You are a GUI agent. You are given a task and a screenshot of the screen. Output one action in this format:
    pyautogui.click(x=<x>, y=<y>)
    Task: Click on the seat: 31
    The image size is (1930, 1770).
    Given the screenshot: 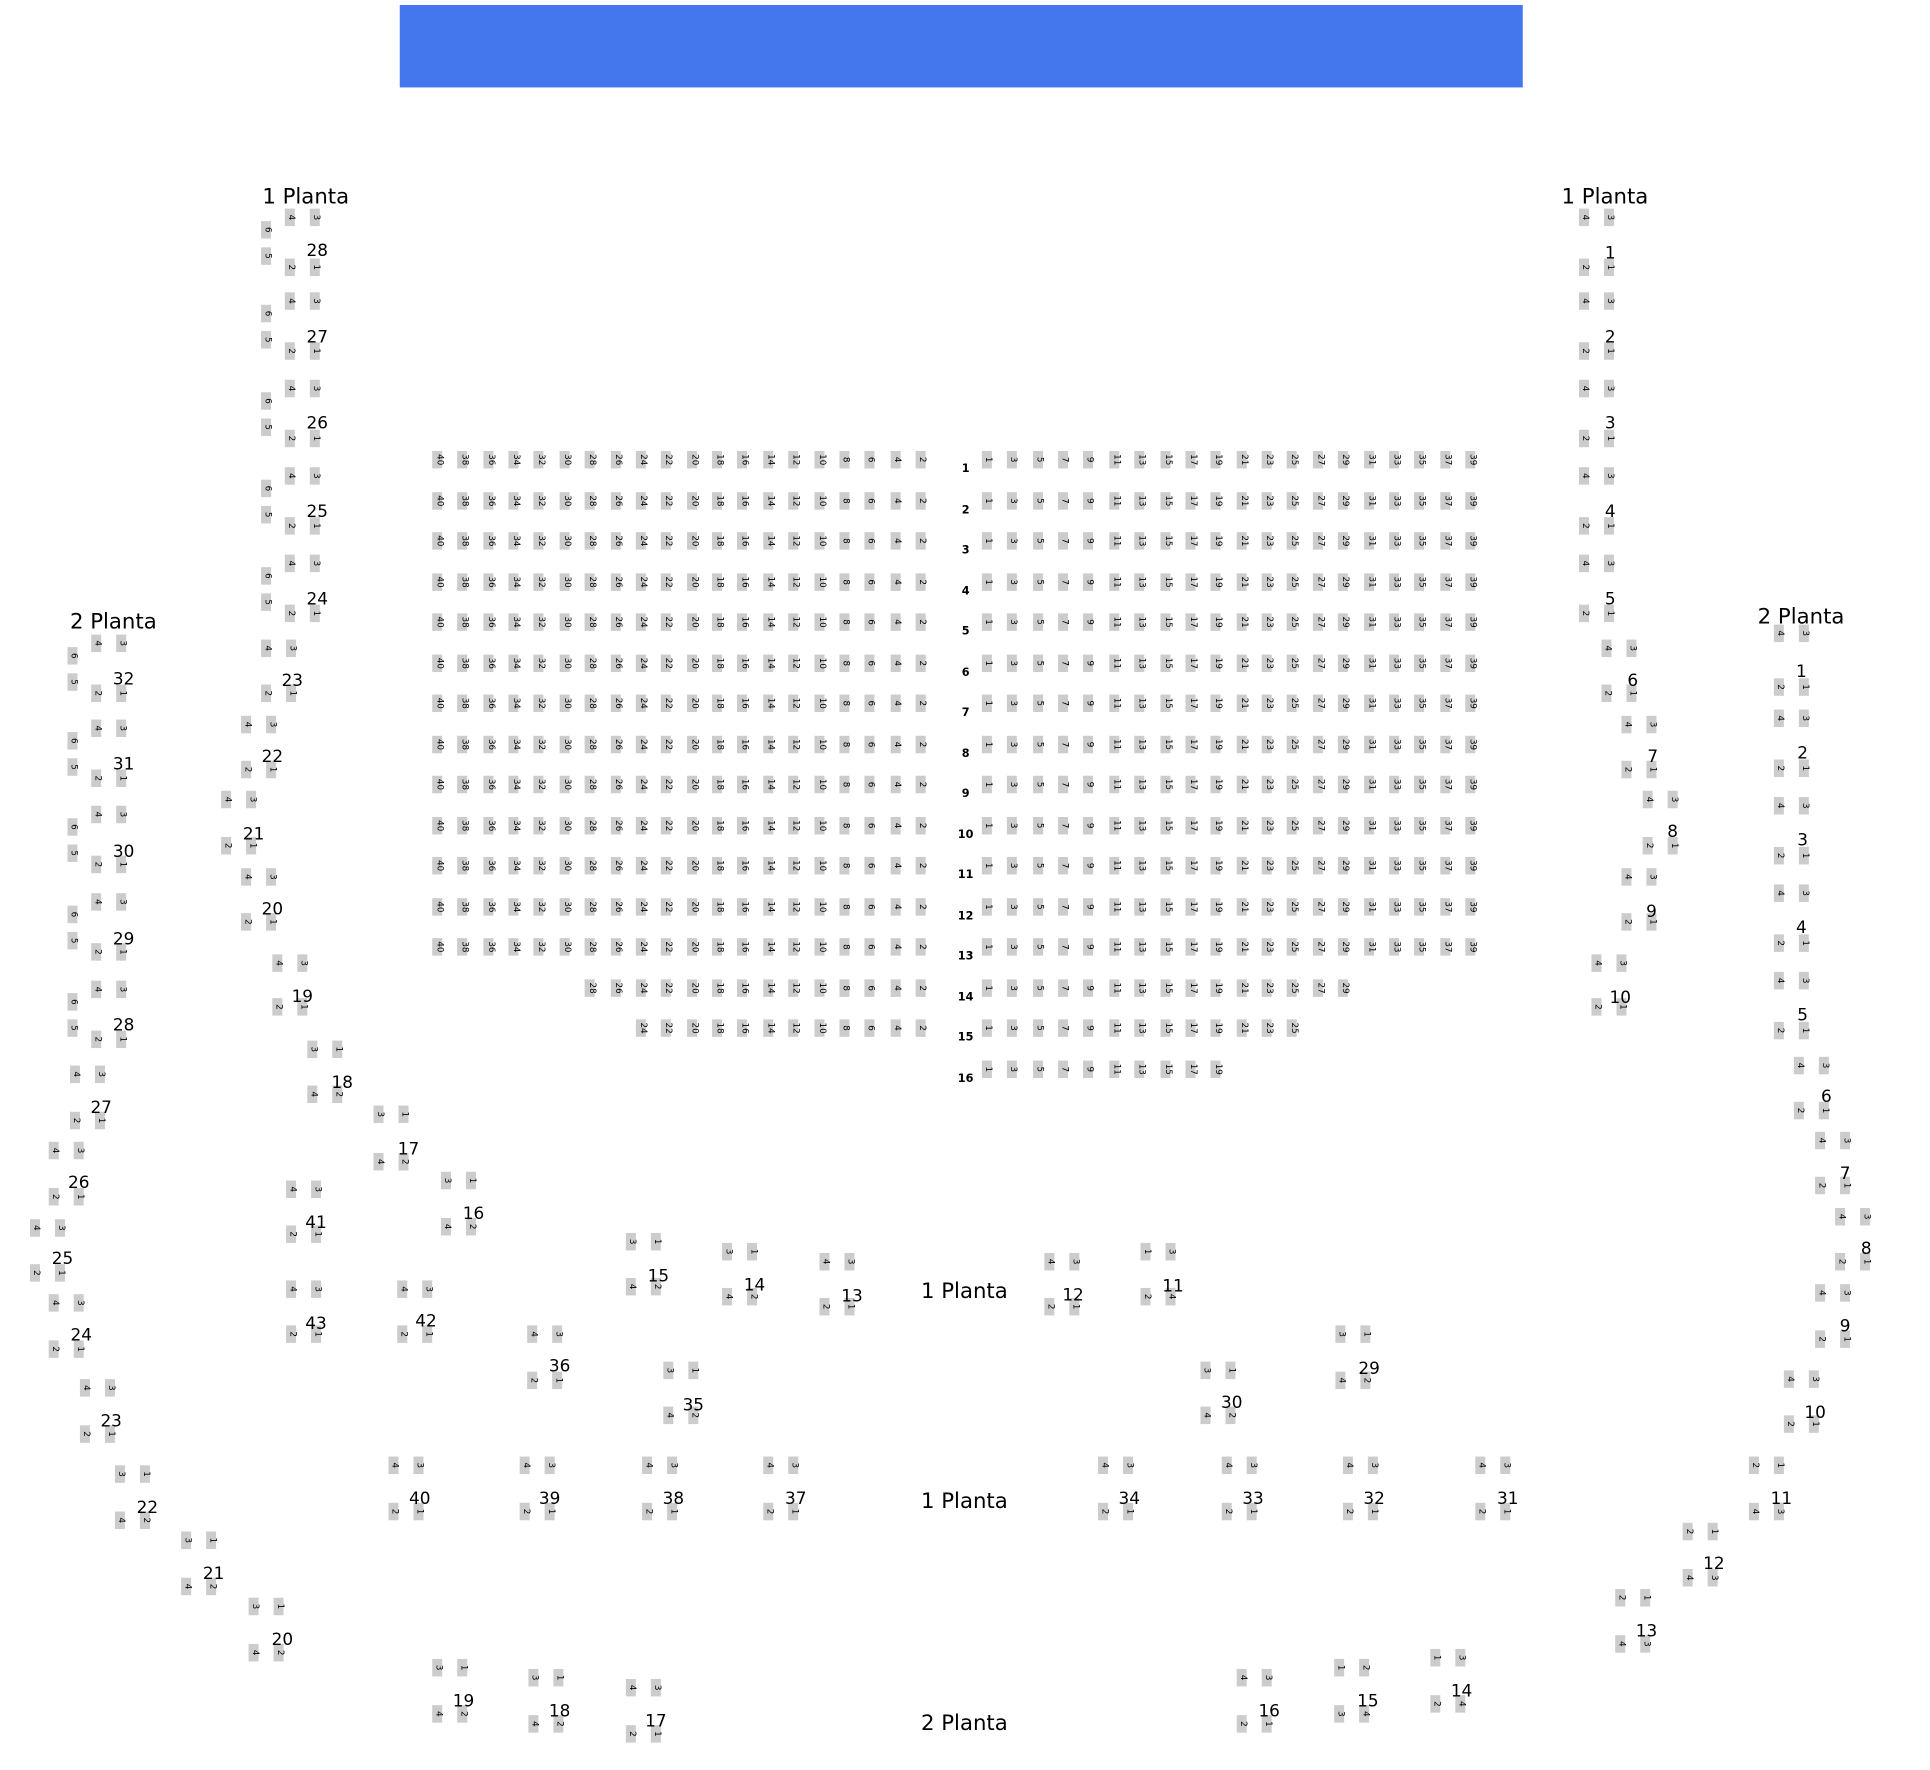 What is the action you would take?
    pyautogui.click(x=1369, y=541)
    